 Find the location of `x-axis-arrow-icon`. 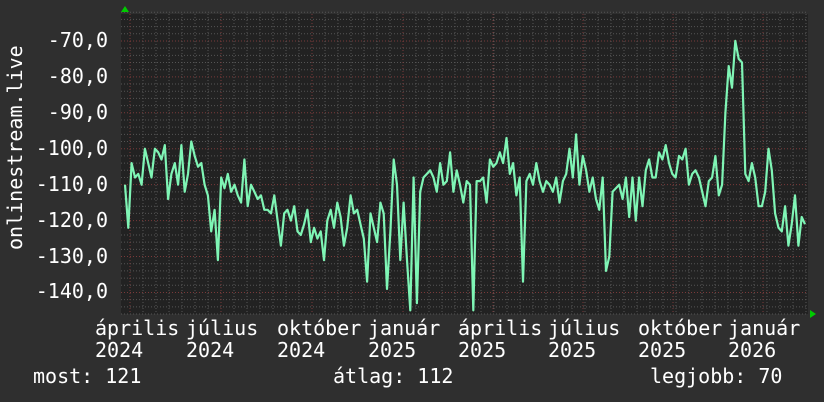

x-axis-arrow-icon is located at coordinates (813, 314).